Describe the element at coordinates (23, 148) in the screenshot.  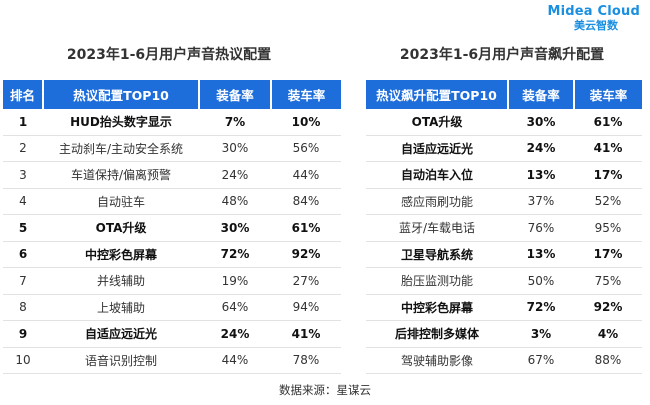
I see `cell-rank: 2` at that location.